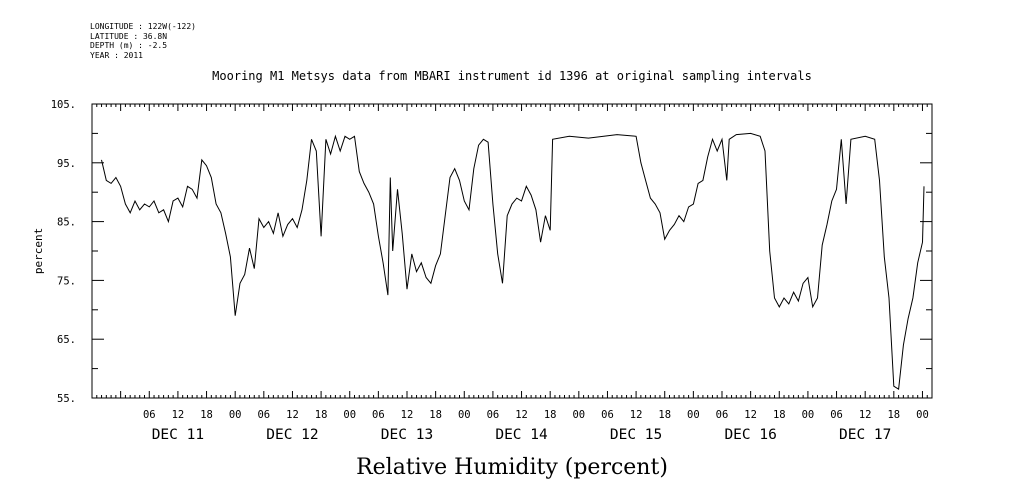  What do you see at coordinates (129, 36) in the screenshot?
I see `latitude-label: LATITUDE : 36.8N` at bounding box center [129, 36].